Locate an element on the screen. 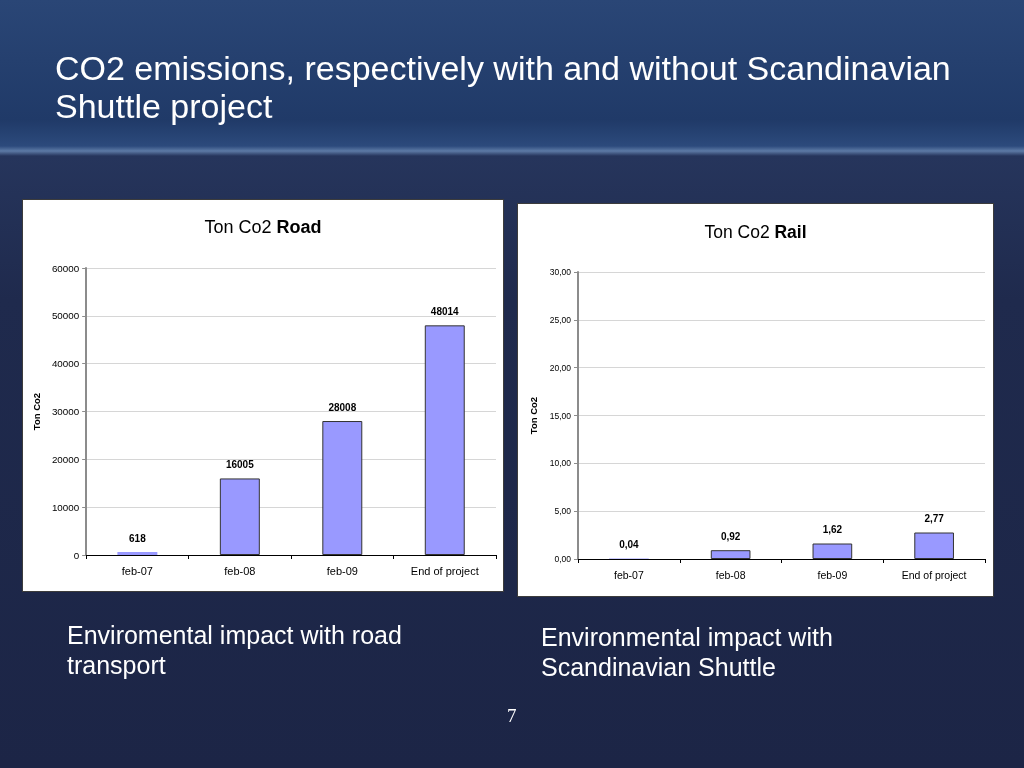 The width and height of the screenshot is (1024, 768). y-tick-label: 50000 is located at coordinates (65, 316).